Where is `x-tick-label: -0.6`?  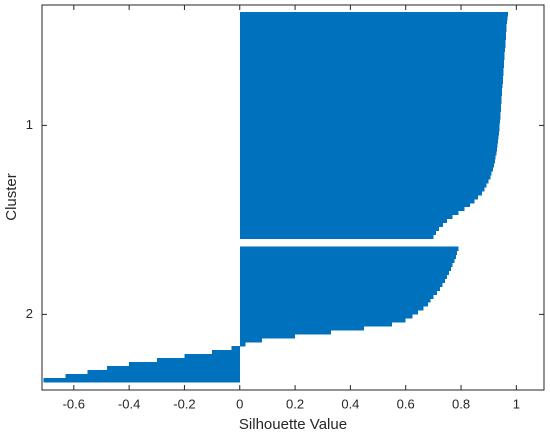
x-tick-label: -0.6 is located at coordinates (74, 403).